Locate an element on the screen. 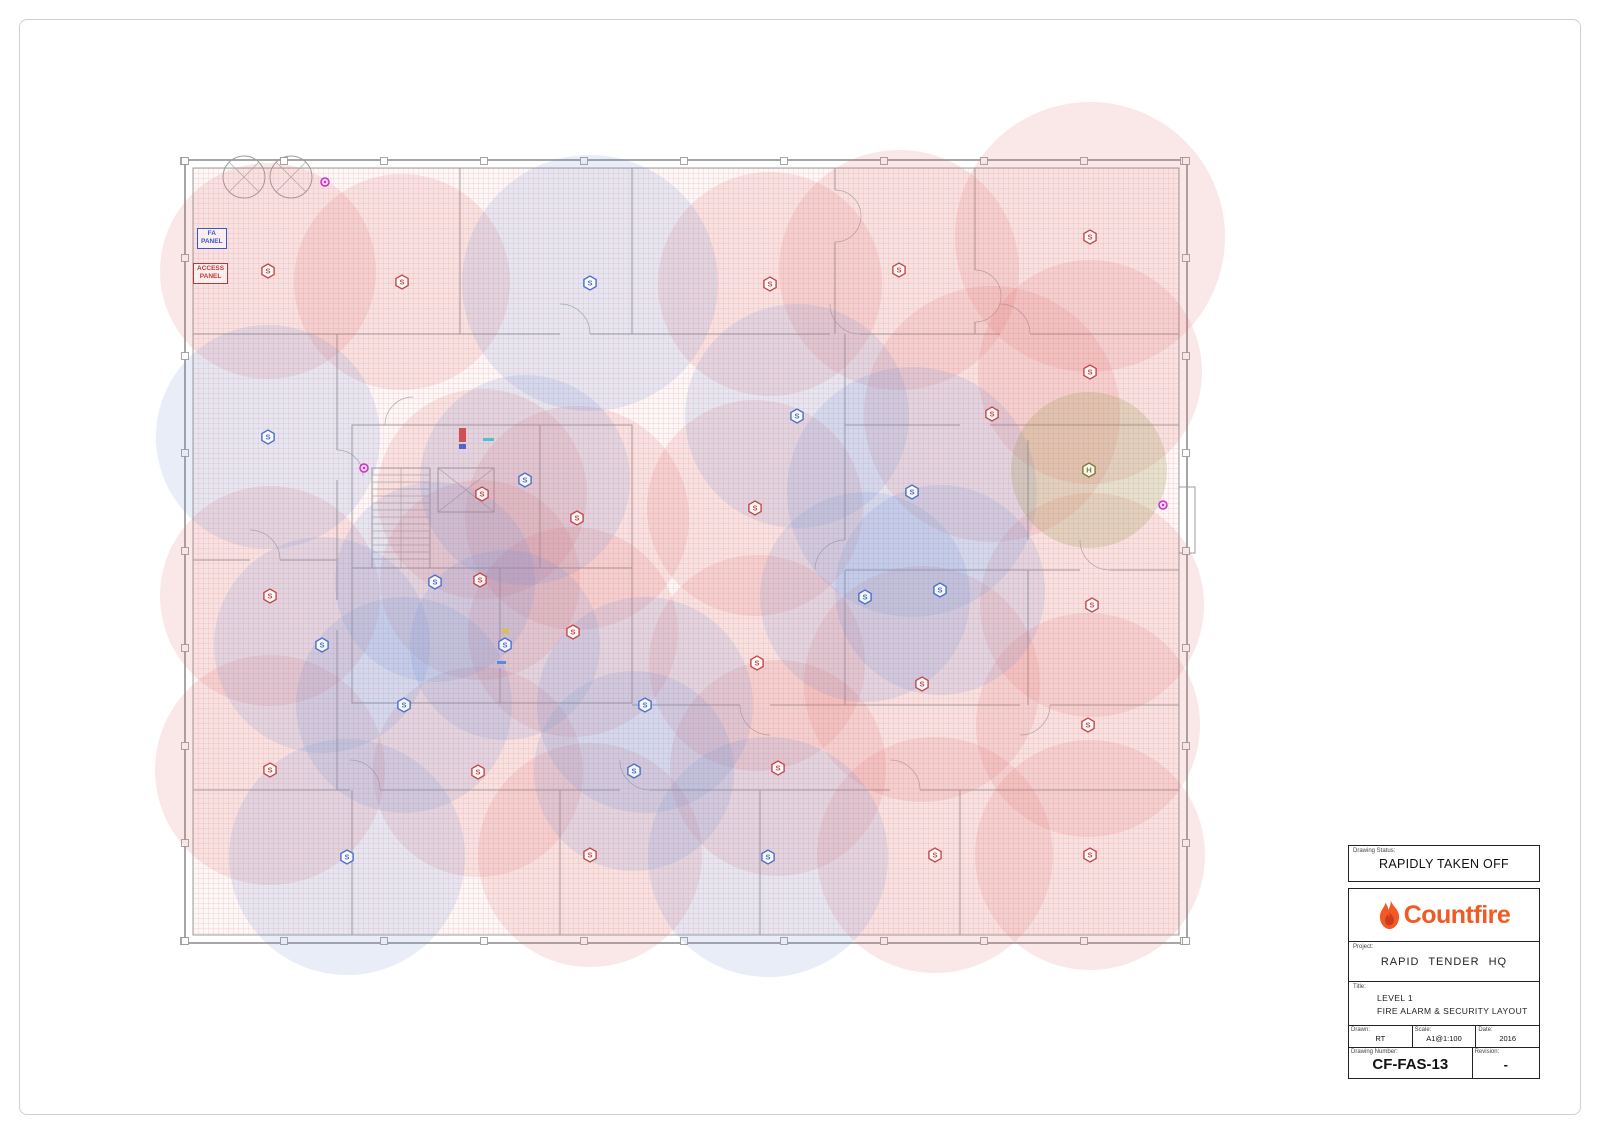 Image resolution: width=1600 pixels, height=1134 pixels. drawing-number-value: CF-FAS-13 is located at coordinates (1410, 1064).